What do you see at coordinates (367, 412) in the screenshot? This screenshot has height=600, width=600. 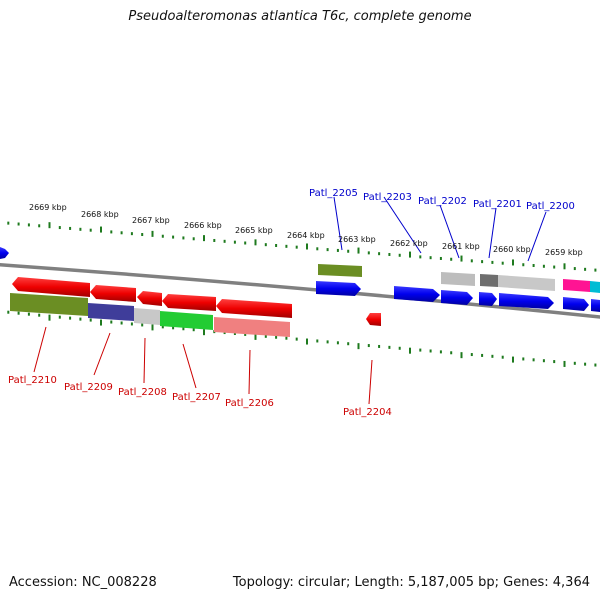 I see `gene-label-patl-2204: Patl_2204` at bounding box center [367, 412].